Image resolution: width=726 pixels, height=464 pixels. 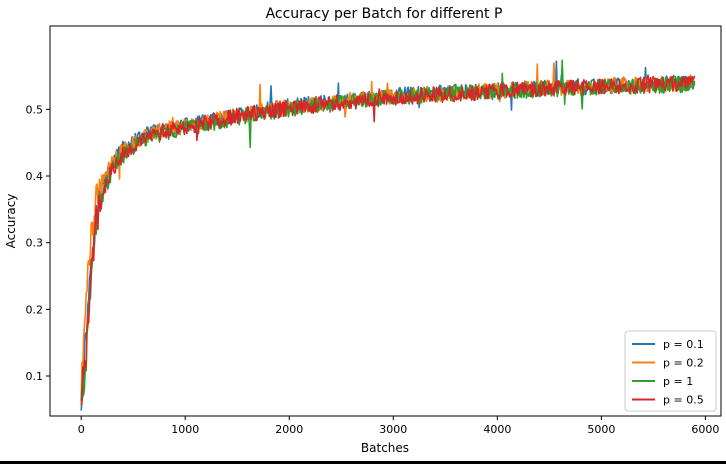 I want to click on x-tick-label: 6000, so click(x=705, y=429).